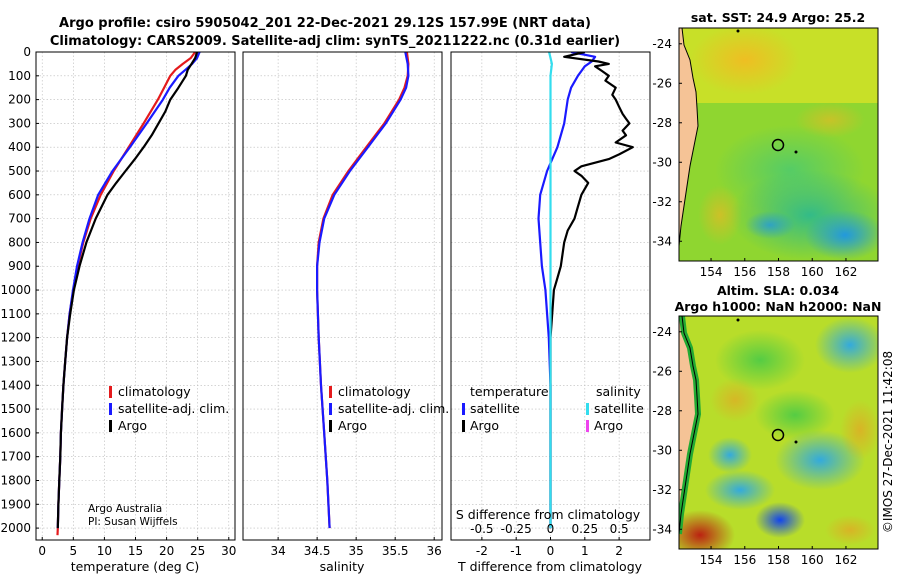 The height and width of the screenshot is (580, 900). What do you see at coordinates (516, 529) in the screenshot?
I see `s-tick-label: -0.25` at bounding box center [516, 529].